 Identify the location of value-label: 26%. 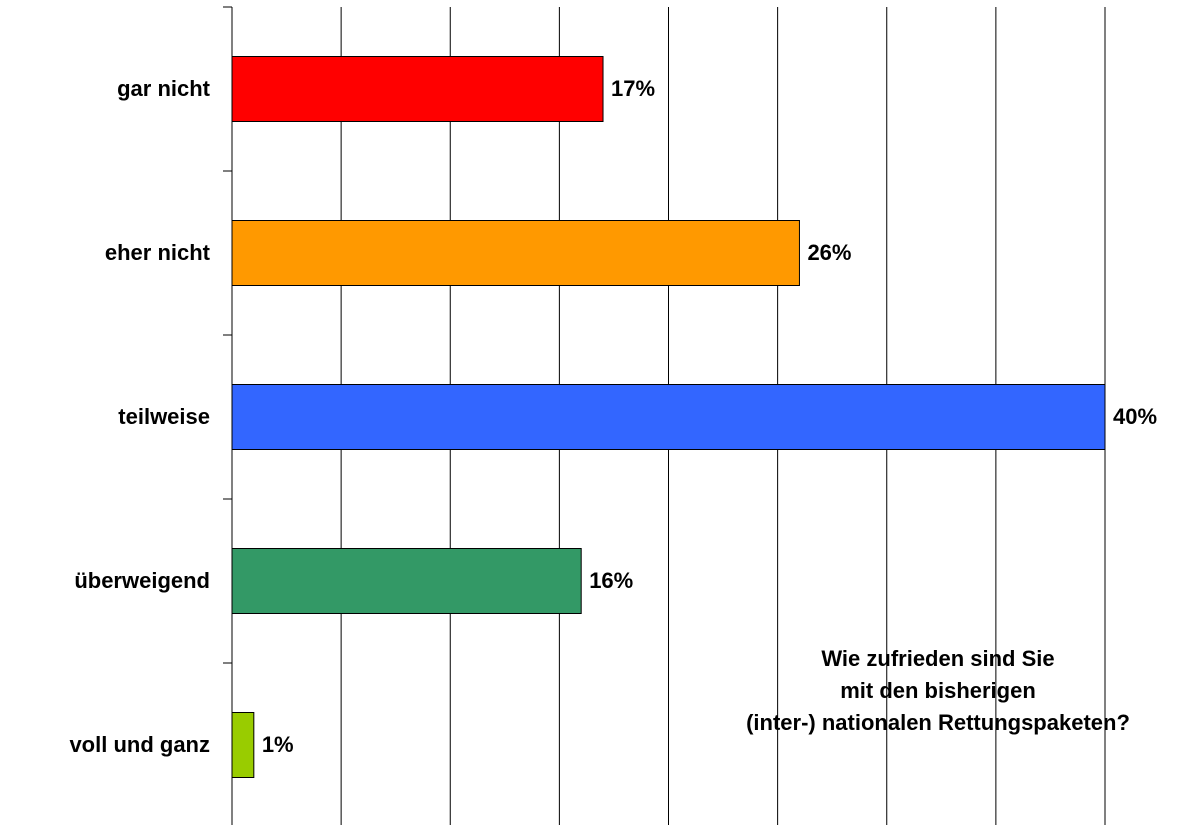
(829, 252).